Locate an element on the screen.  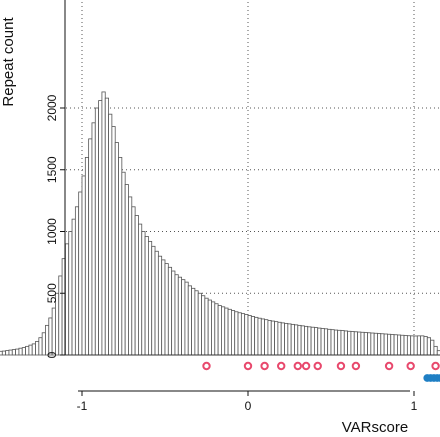
x-axis-label: VARscore is located at coordinates (375, 427).